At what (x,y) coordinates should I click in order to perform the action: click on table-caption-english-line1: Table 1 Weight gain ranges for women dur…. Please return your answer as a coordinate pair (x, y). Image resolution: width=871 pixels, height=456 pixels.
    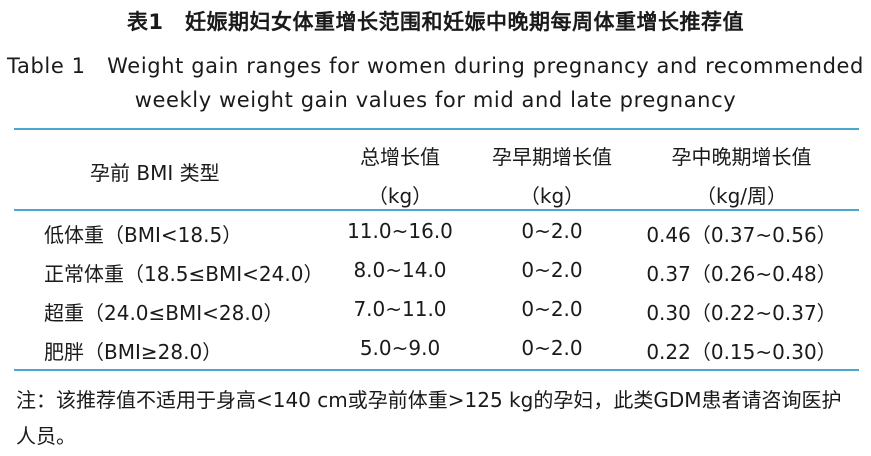
    Looking at the image, I should click on (435, 66).